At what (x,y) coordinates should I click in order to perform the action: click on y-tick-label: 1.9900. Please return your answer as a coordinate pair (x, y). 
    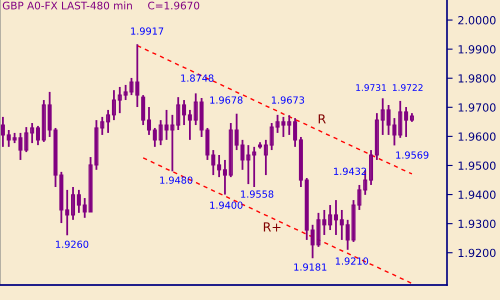
    Looking at the image, I should click on (477, 49).